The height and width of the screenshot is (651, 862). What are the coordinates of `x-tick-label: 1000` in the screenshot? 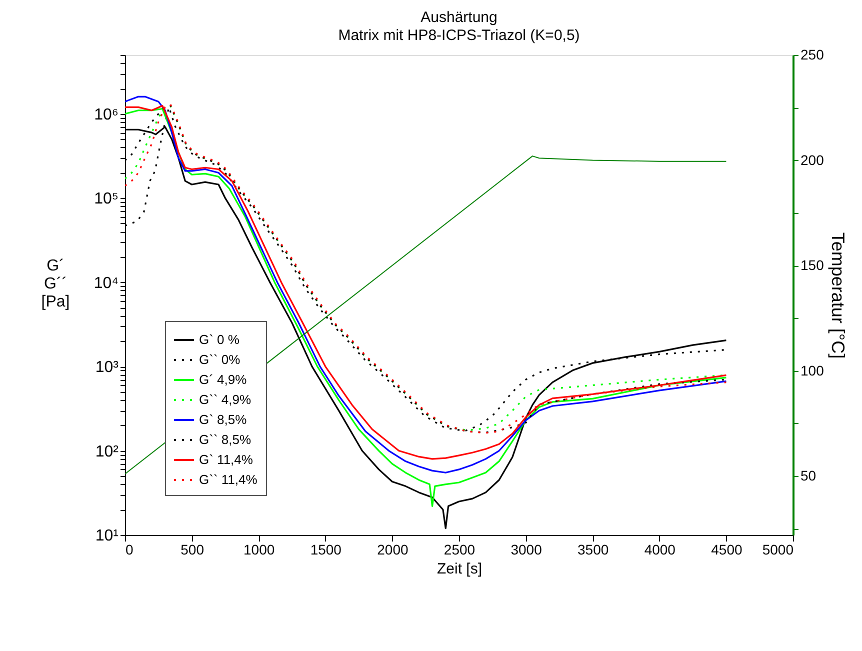 It's located at (259, 550).